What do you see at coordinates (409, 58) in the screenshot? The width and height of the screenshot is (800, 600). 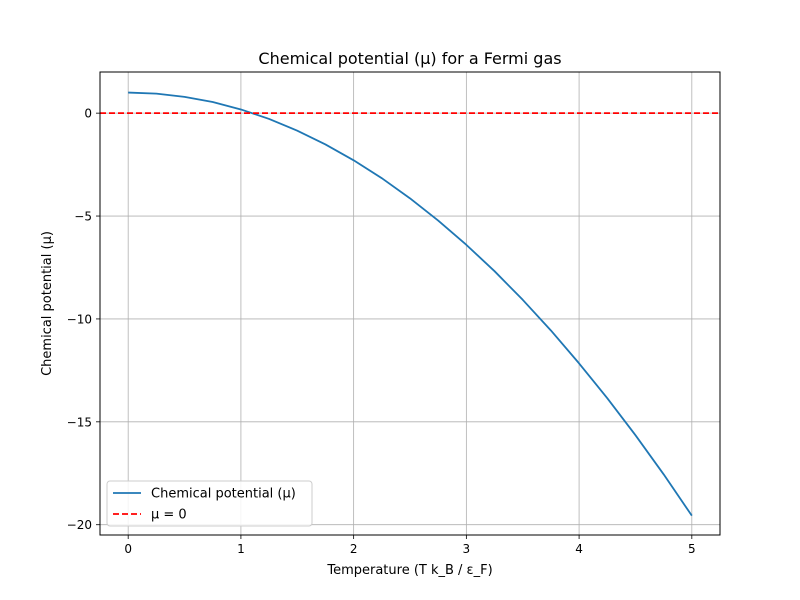 I see `chart-title: Chemical potential (μ) for a Fermi gas` at bounding box center [409, 58].